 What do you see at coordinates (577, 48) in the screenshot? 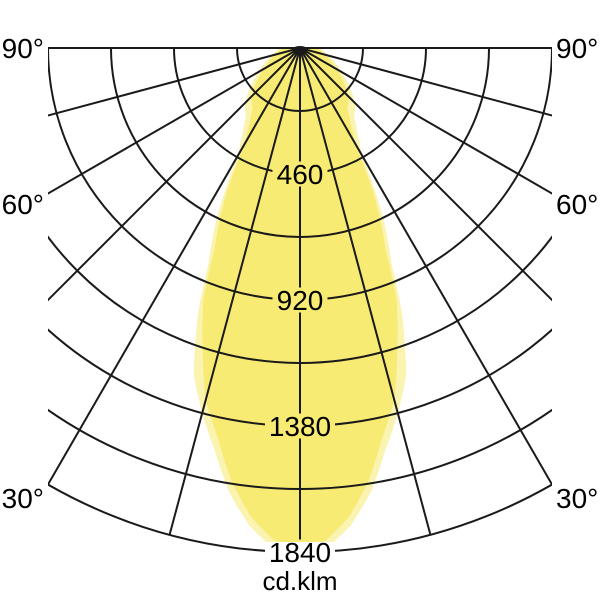
I see `angle-label-right-90: 90°` at bounding box center [577, 48].